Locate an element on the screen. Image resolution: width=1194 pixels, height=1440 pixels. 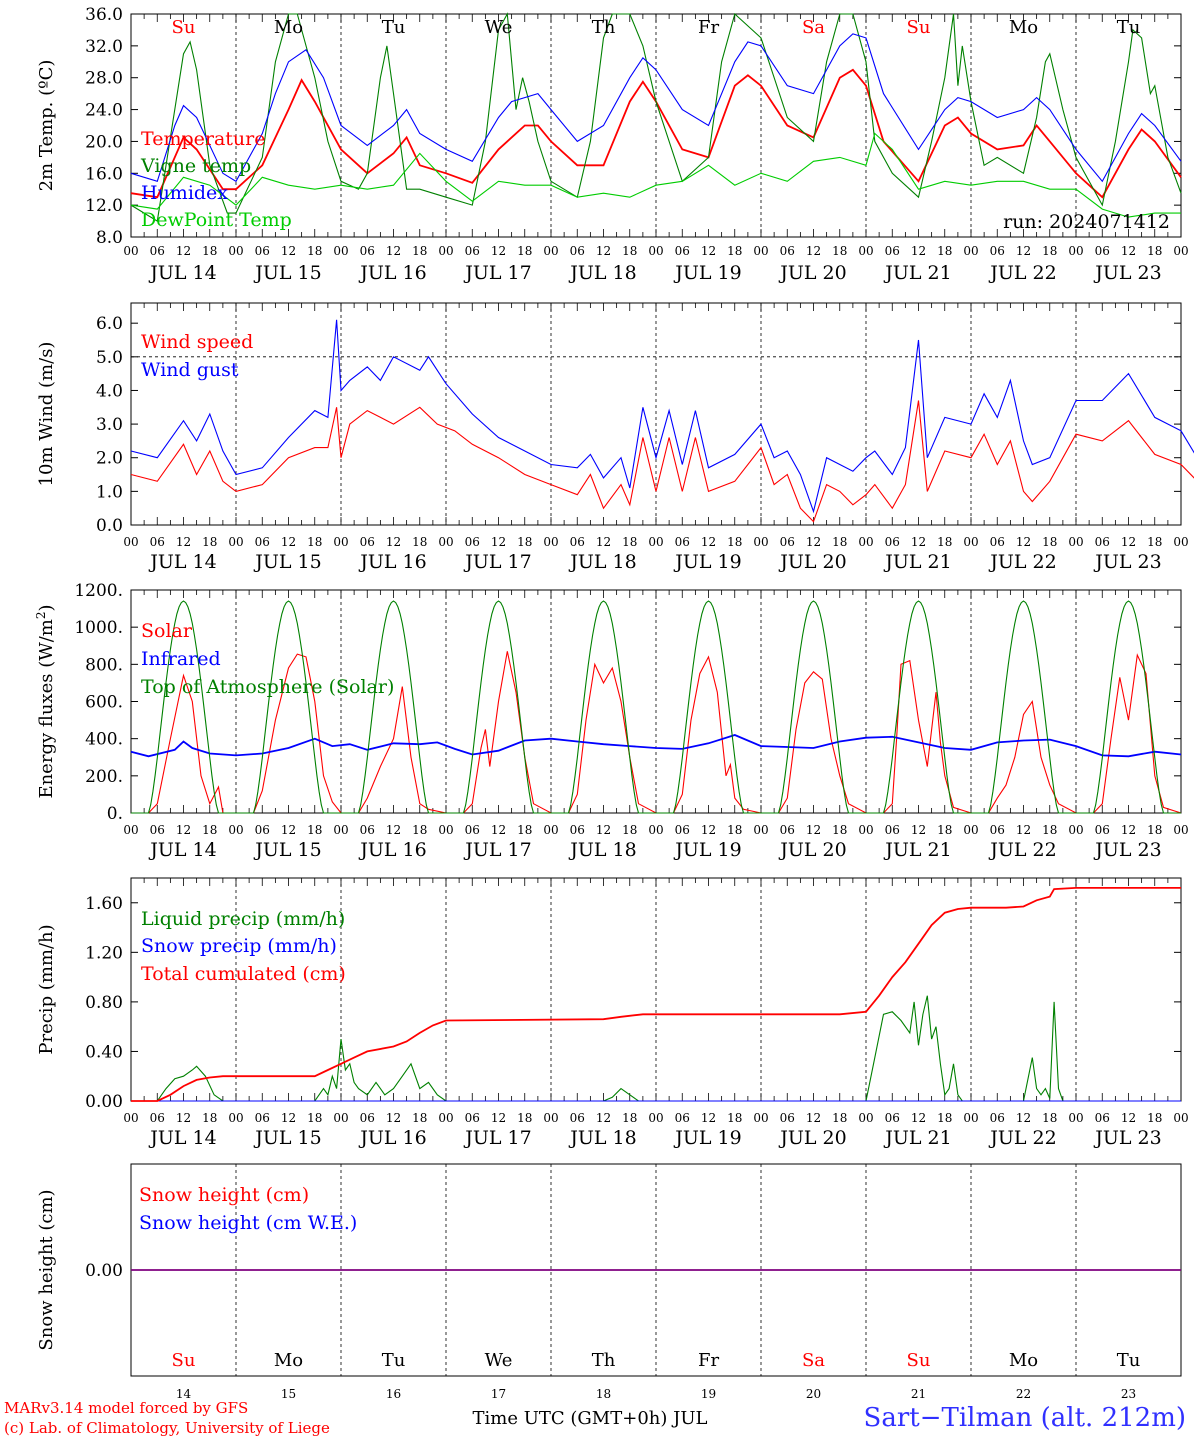
legend-entry: Liquid precip (mm/h) is located at coordinates (243, 919).